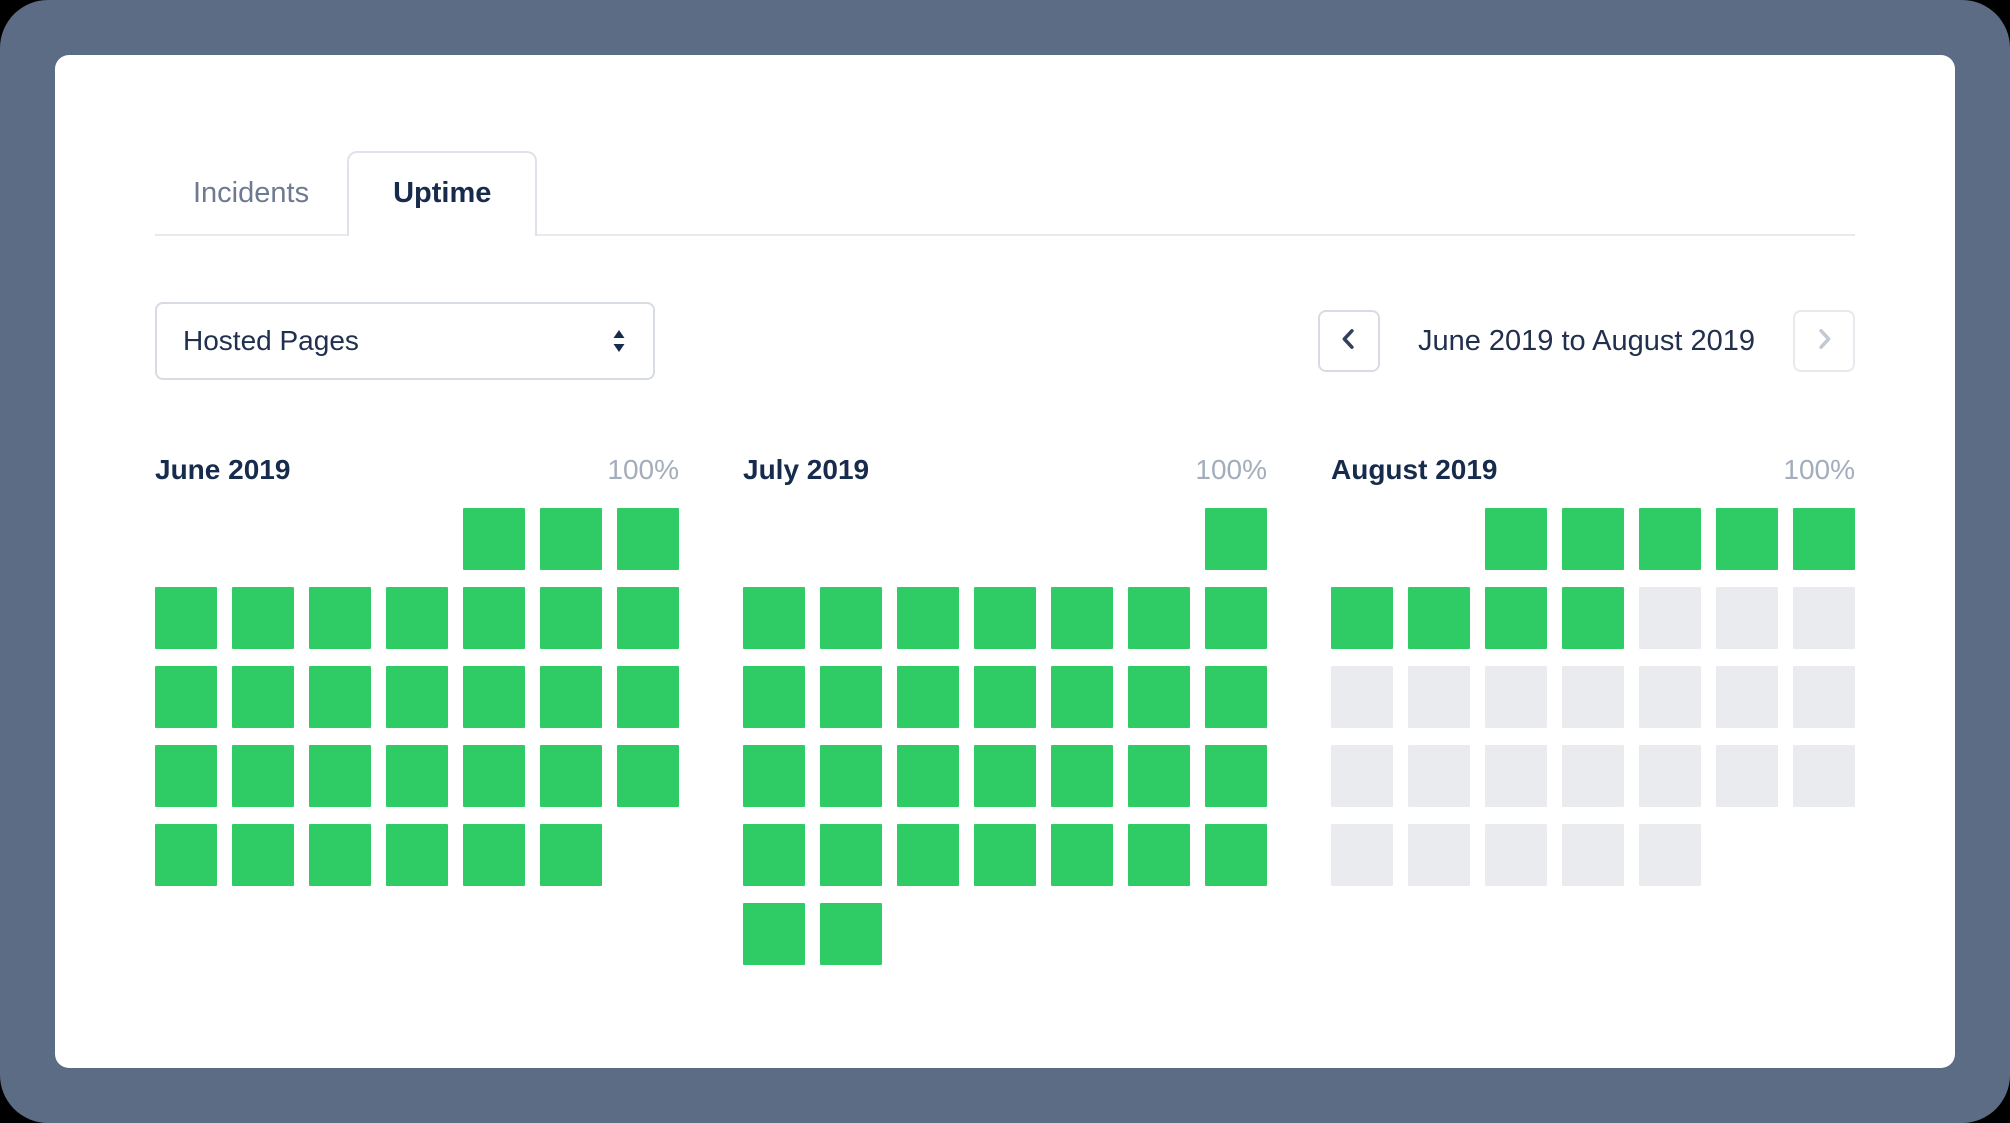  What do you see at coordinates (1593, 470) in the screenshot?
I see `month-header: August 2019 100%` at bounding box center [1593, 470].